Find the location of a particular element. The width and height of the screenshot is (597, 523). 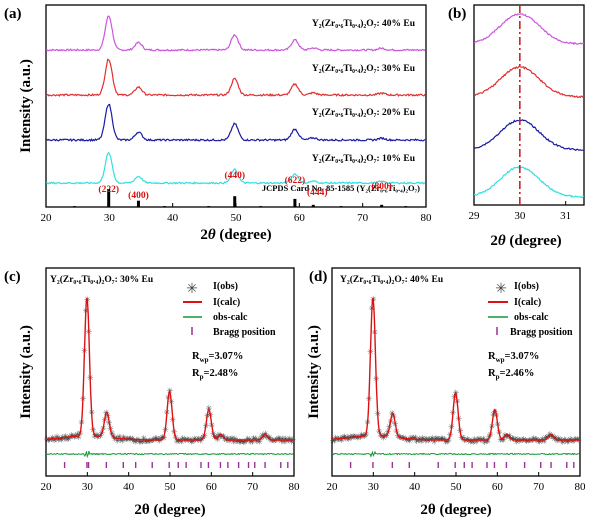

hkl-label: (440) is located at coordinates (234, 175).